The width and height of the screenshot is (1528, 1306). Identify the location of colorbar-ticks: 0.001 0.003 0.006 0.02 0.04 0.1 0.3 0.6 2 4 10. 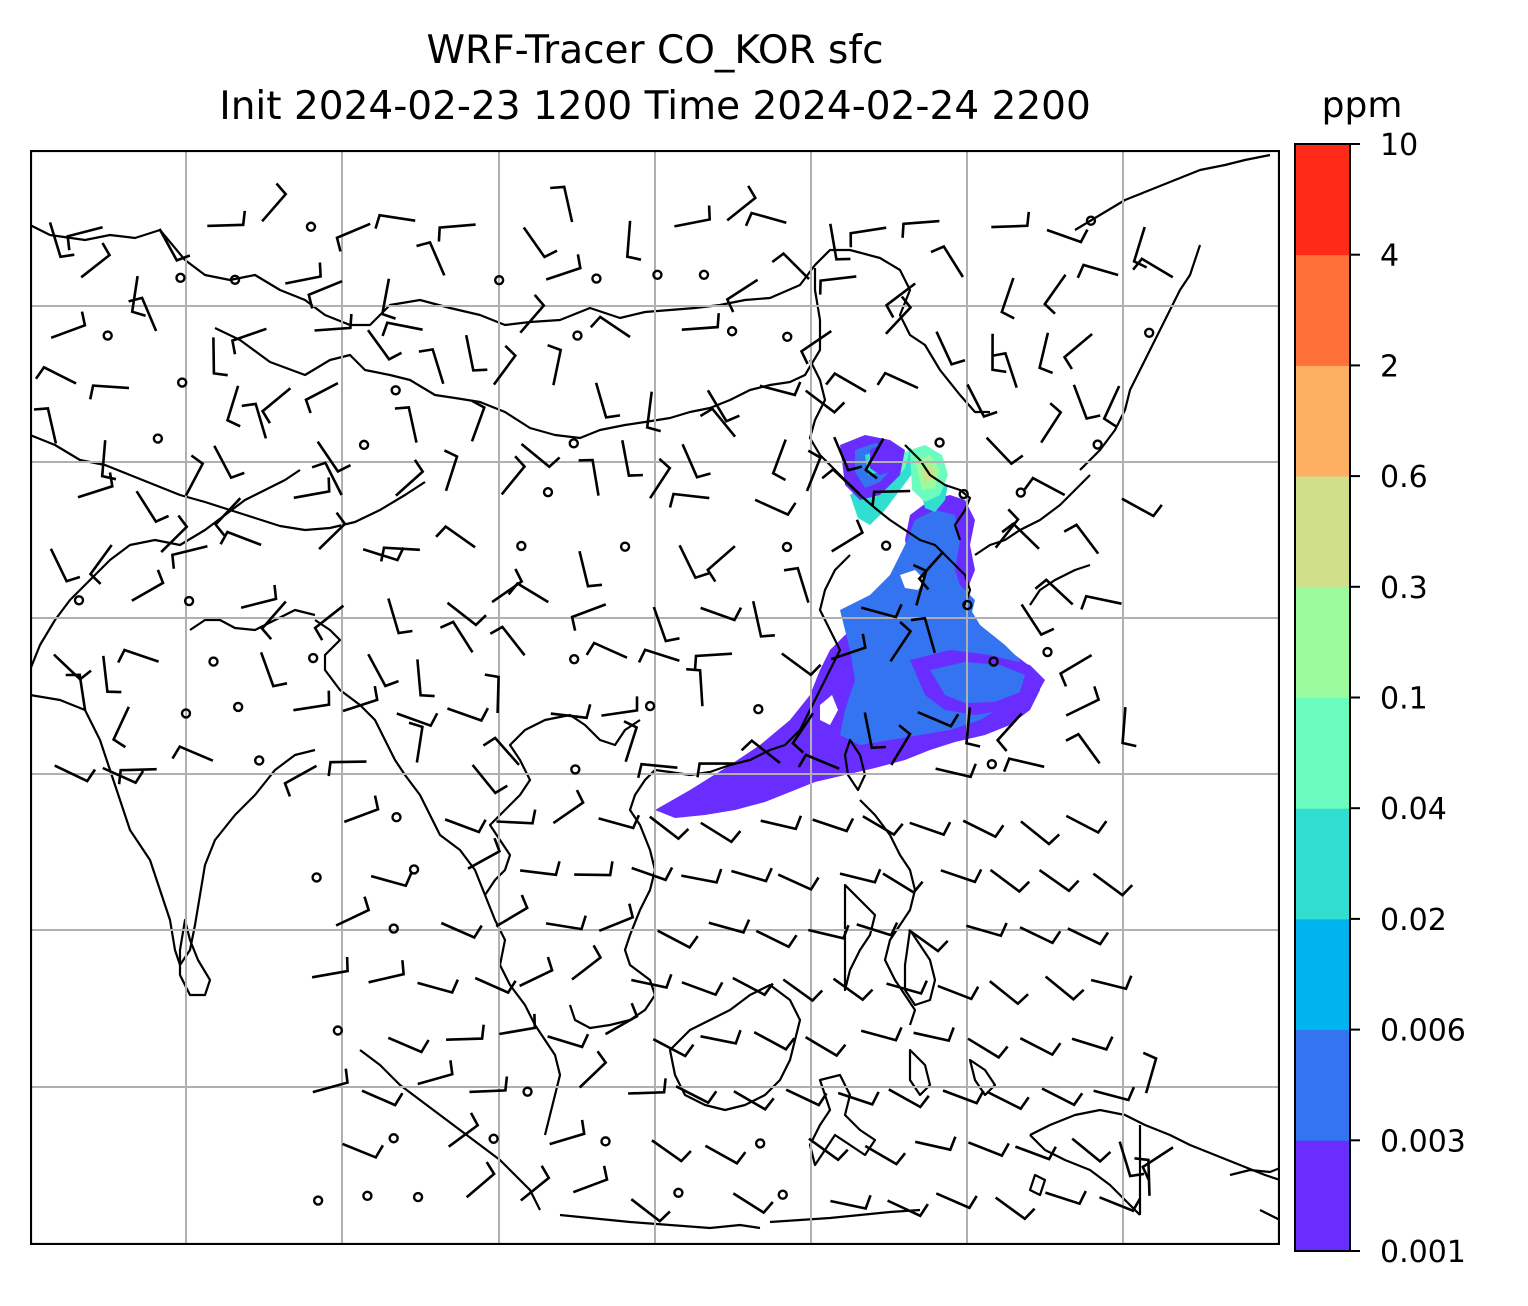
(1408, 699).